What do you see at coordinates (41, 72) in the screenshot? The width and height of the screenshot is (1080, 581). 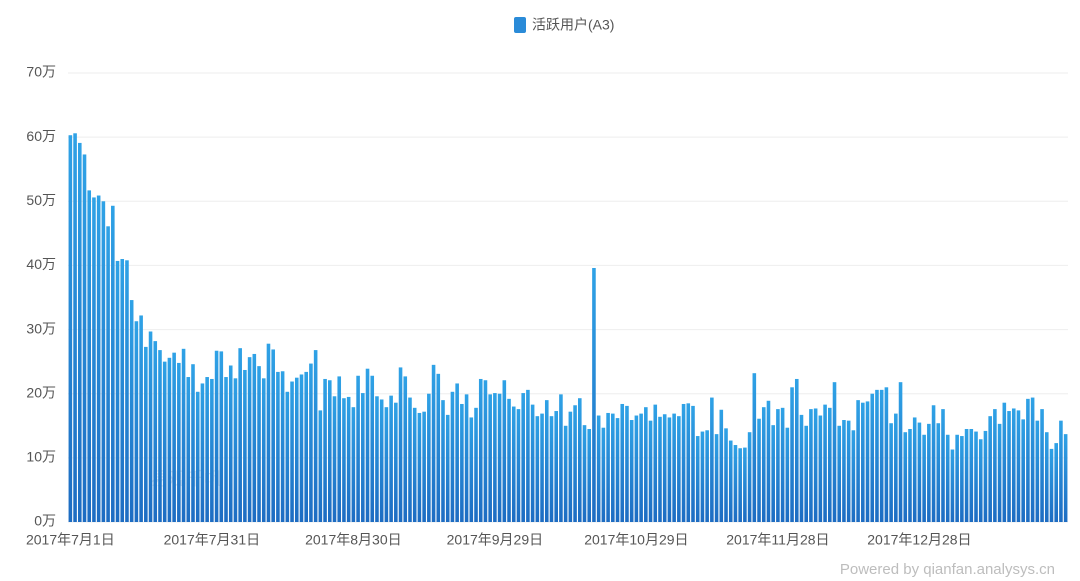 I see `y-tick-label: 70万` at bounding box center [41, 72].